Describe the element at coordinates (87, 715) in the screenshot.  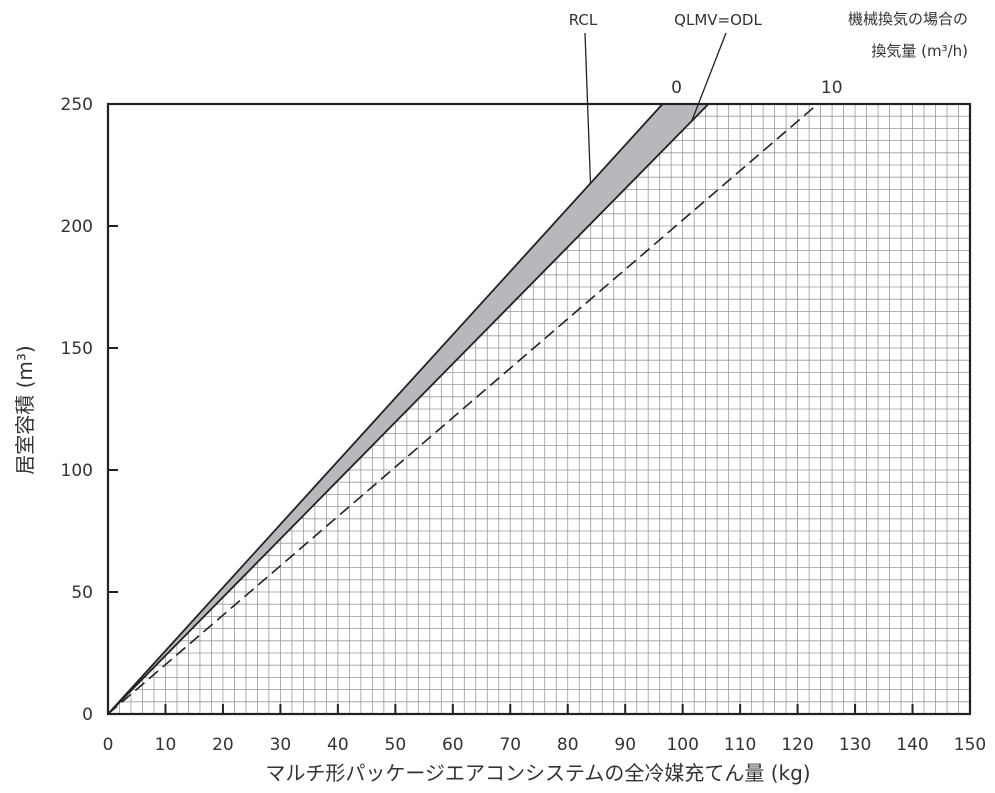
I see `y-tick-label: 0` at that location.